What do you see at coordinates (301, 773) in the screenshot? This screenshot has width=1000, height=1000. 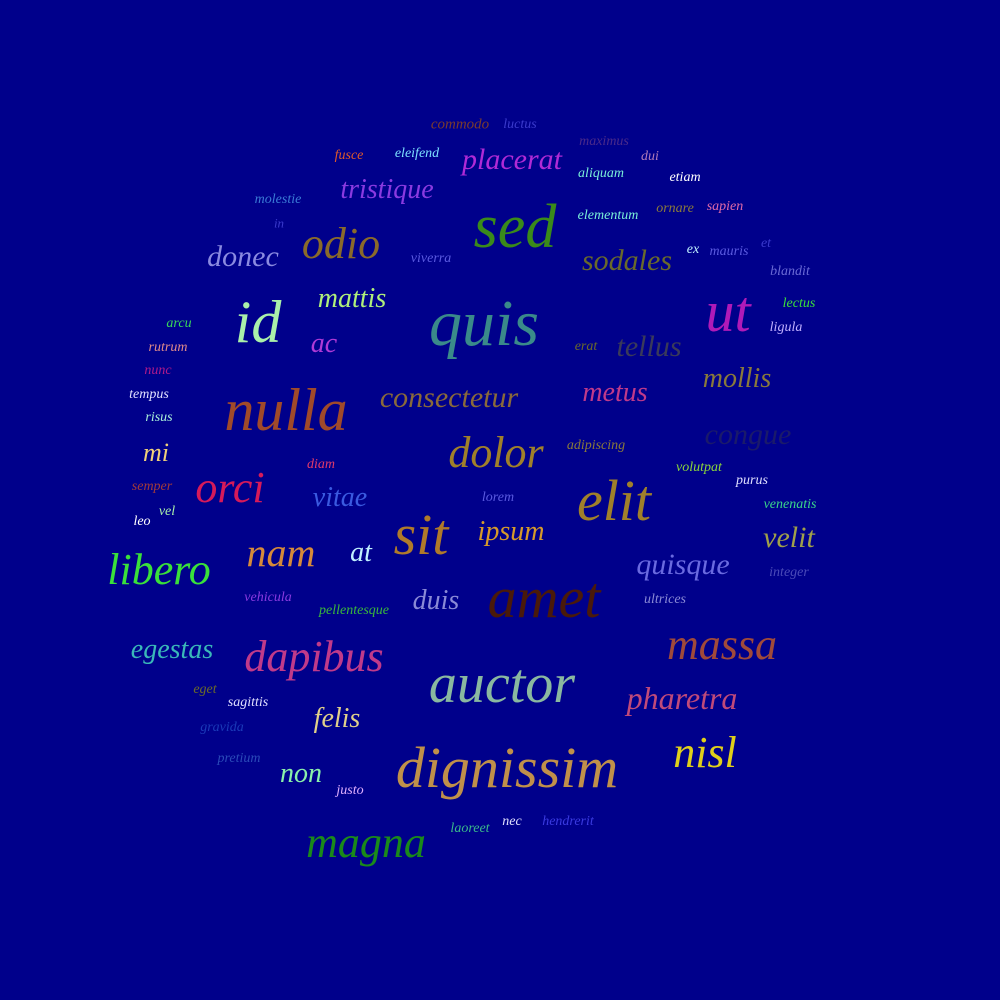 I see `cloud-word-non: non` at bounding box center [301, 773].